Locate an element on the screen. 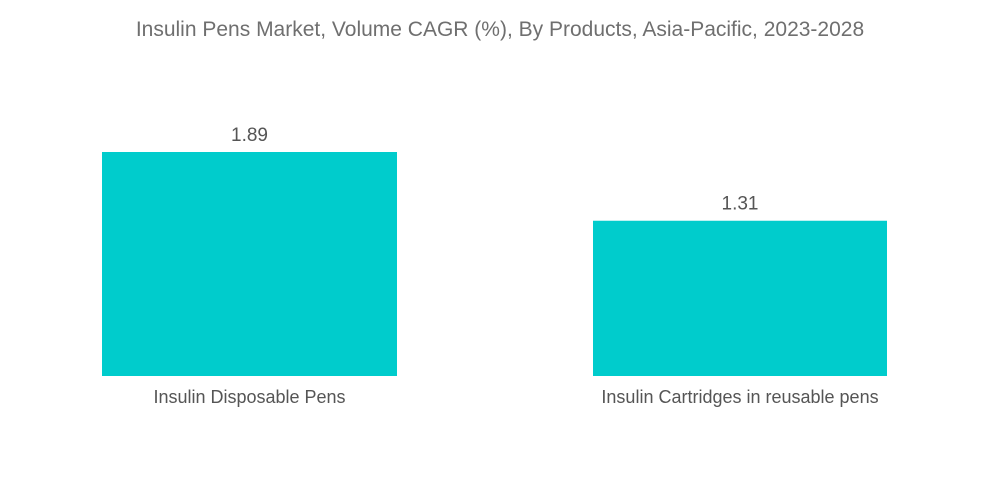 This screenshot has width=1000, height=504. data-label-1: 1.89 is located at coordinates (249, 135).